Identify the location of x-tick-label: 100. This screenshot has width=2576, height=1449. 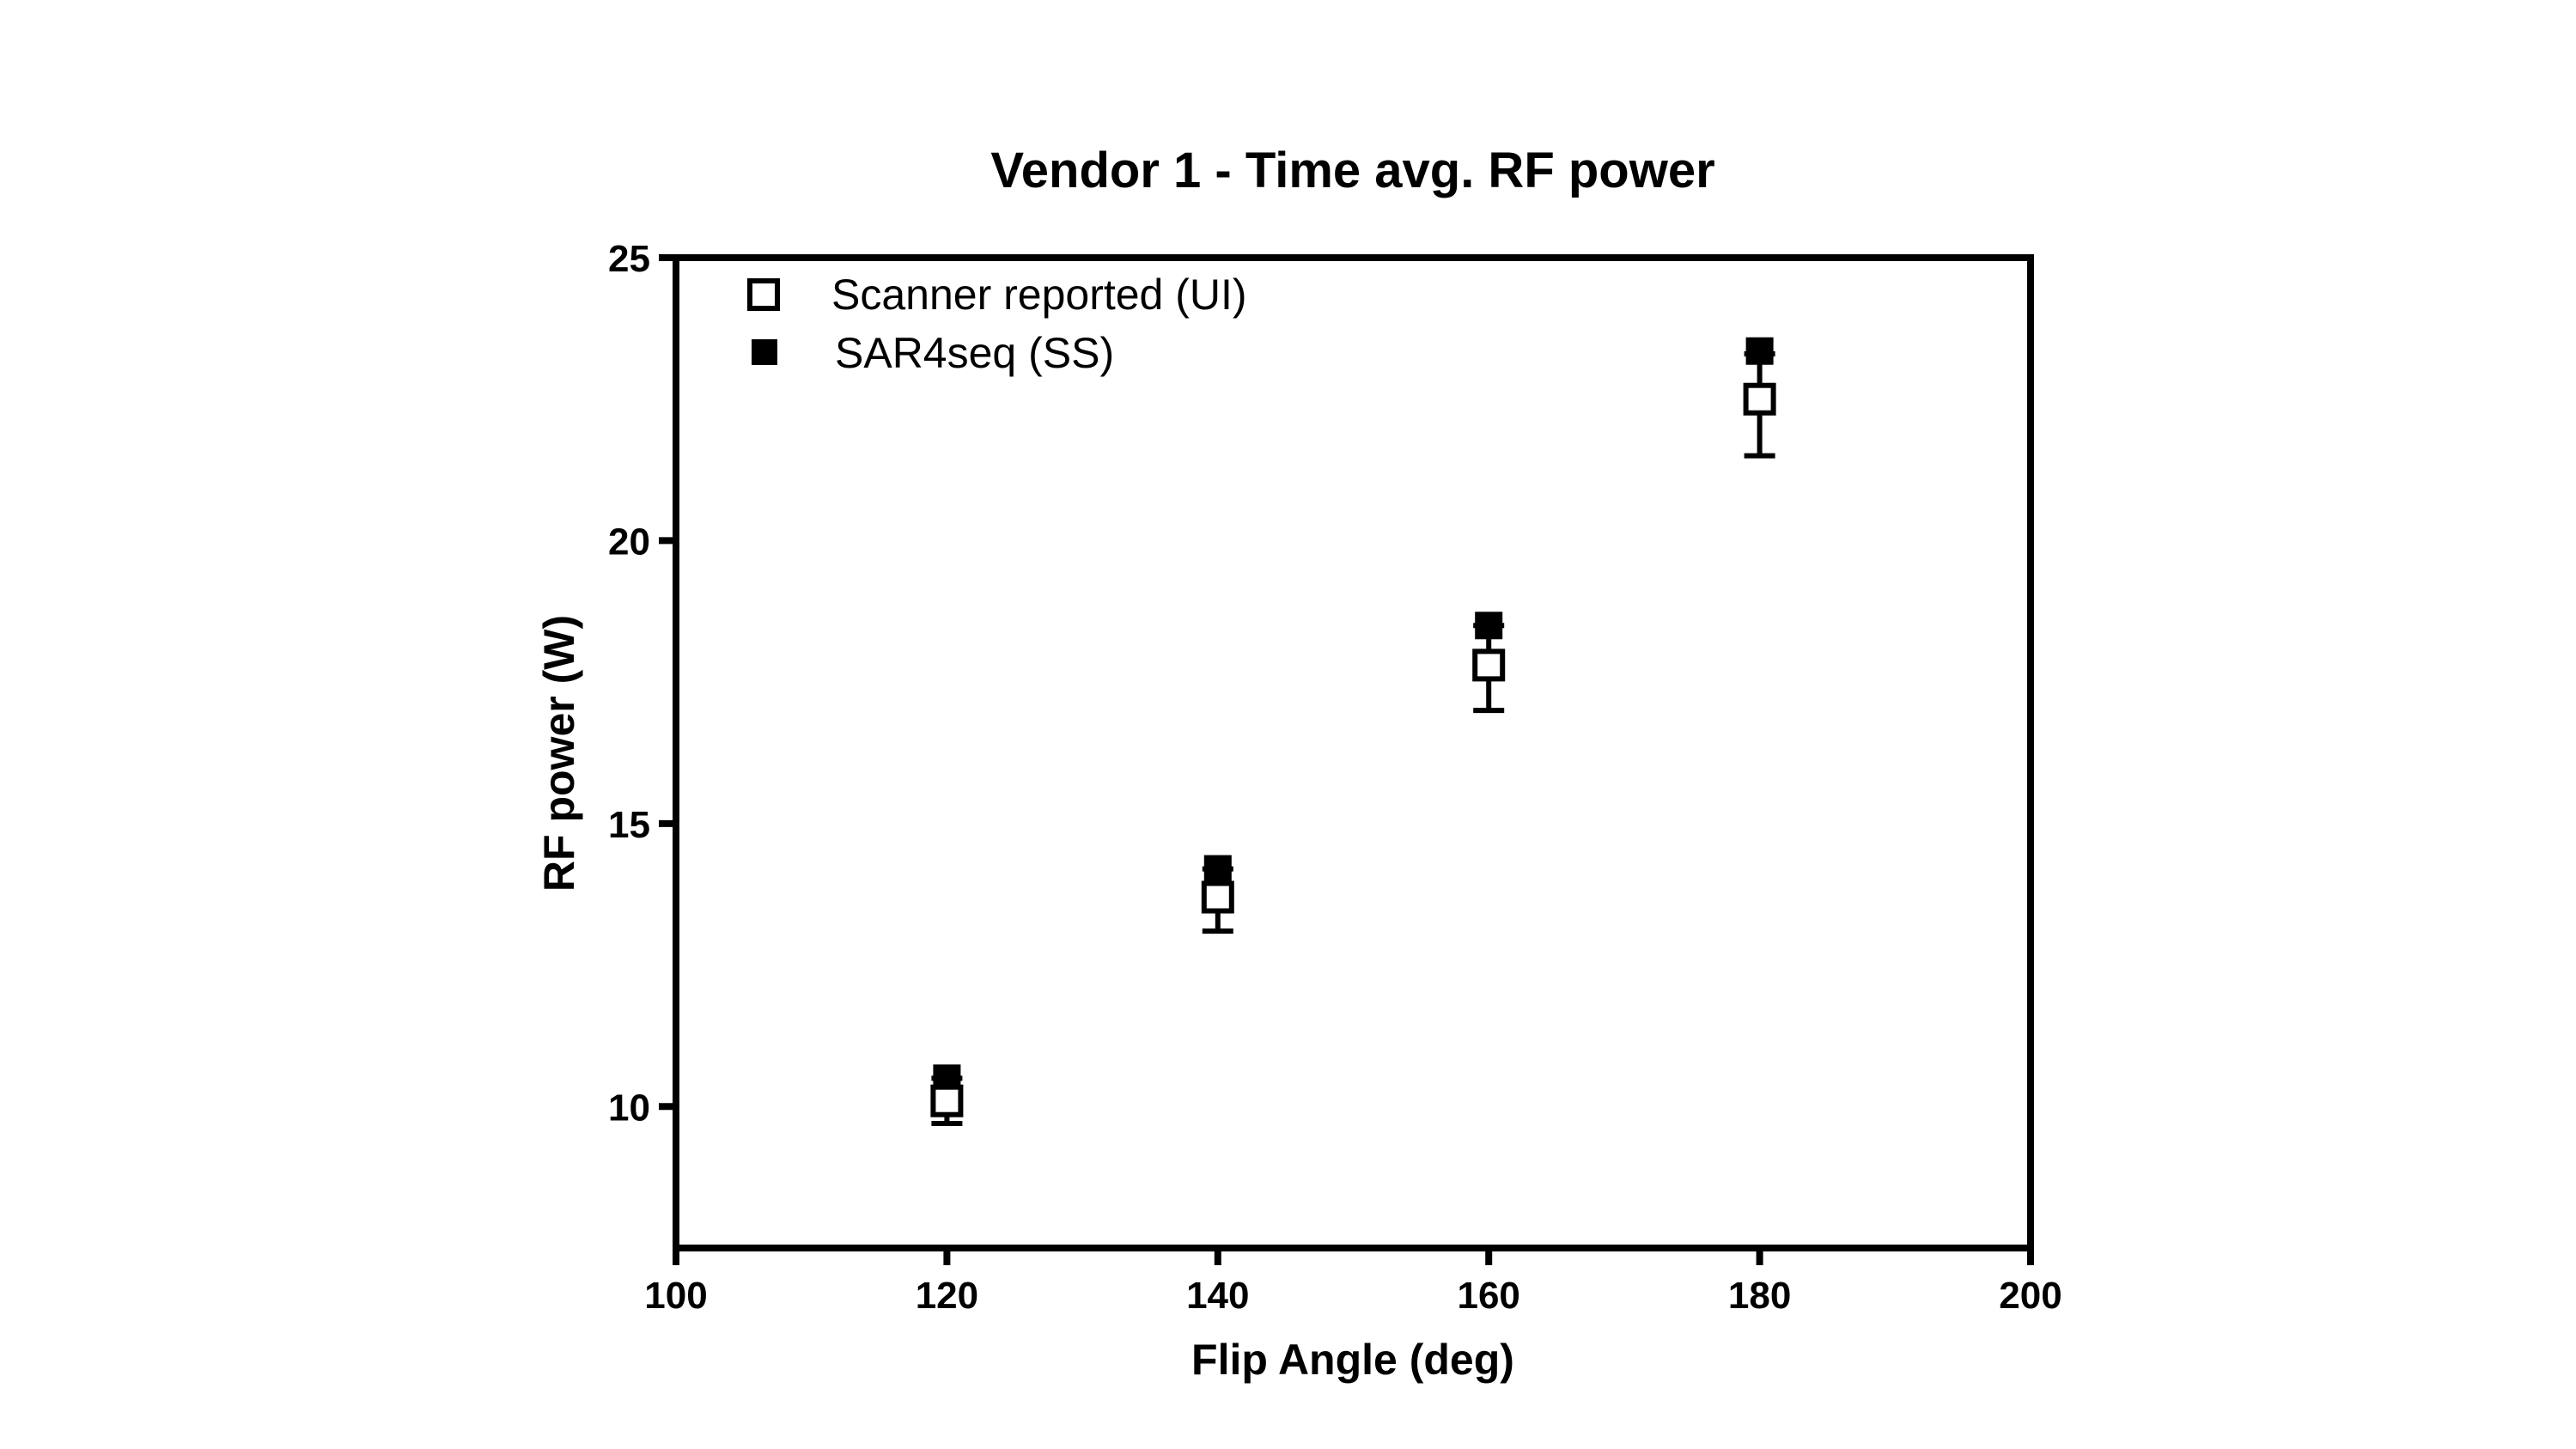
(675, 1296).